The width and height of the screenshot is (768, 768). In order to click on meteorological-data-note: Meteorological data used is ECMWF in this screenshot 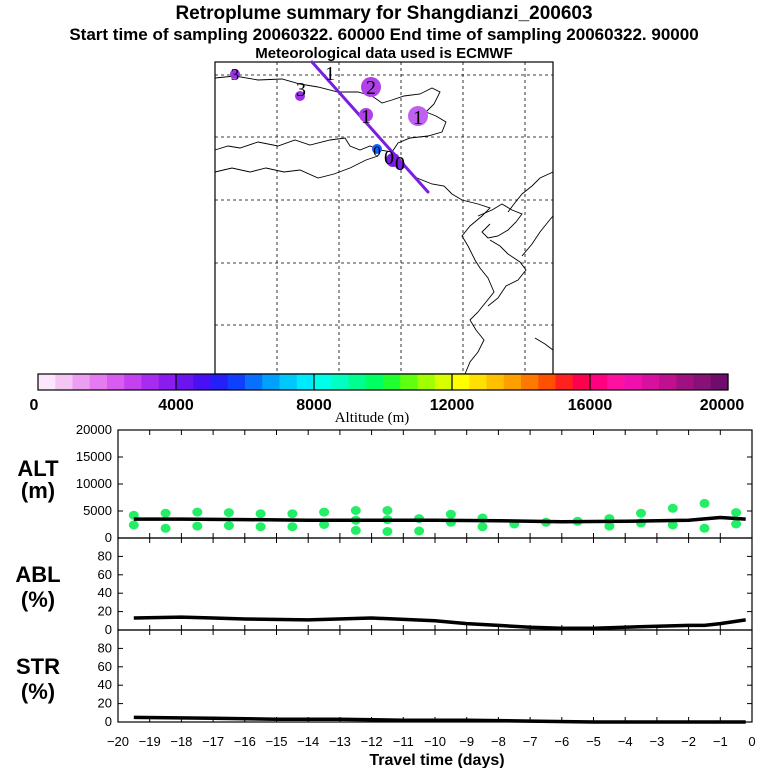, I will do `click(384, 53)`.